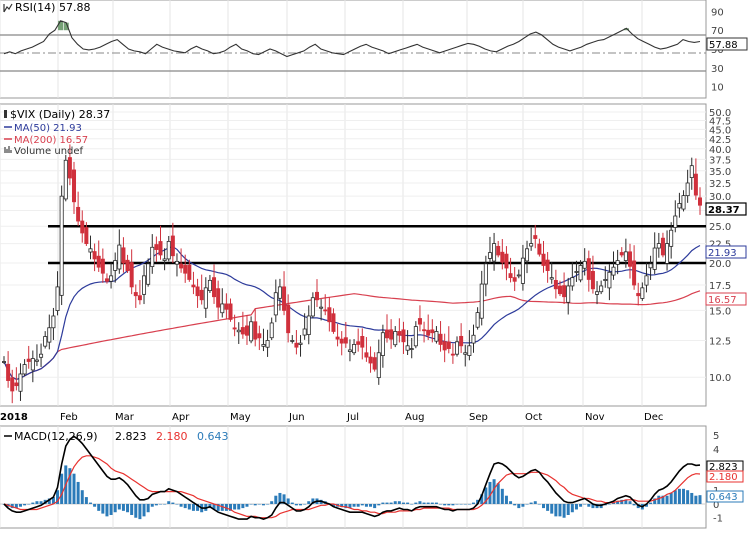  Describe the element at coordinates (595, 417) in the screenshot. I see `price-x-tick: Nov` at that location.